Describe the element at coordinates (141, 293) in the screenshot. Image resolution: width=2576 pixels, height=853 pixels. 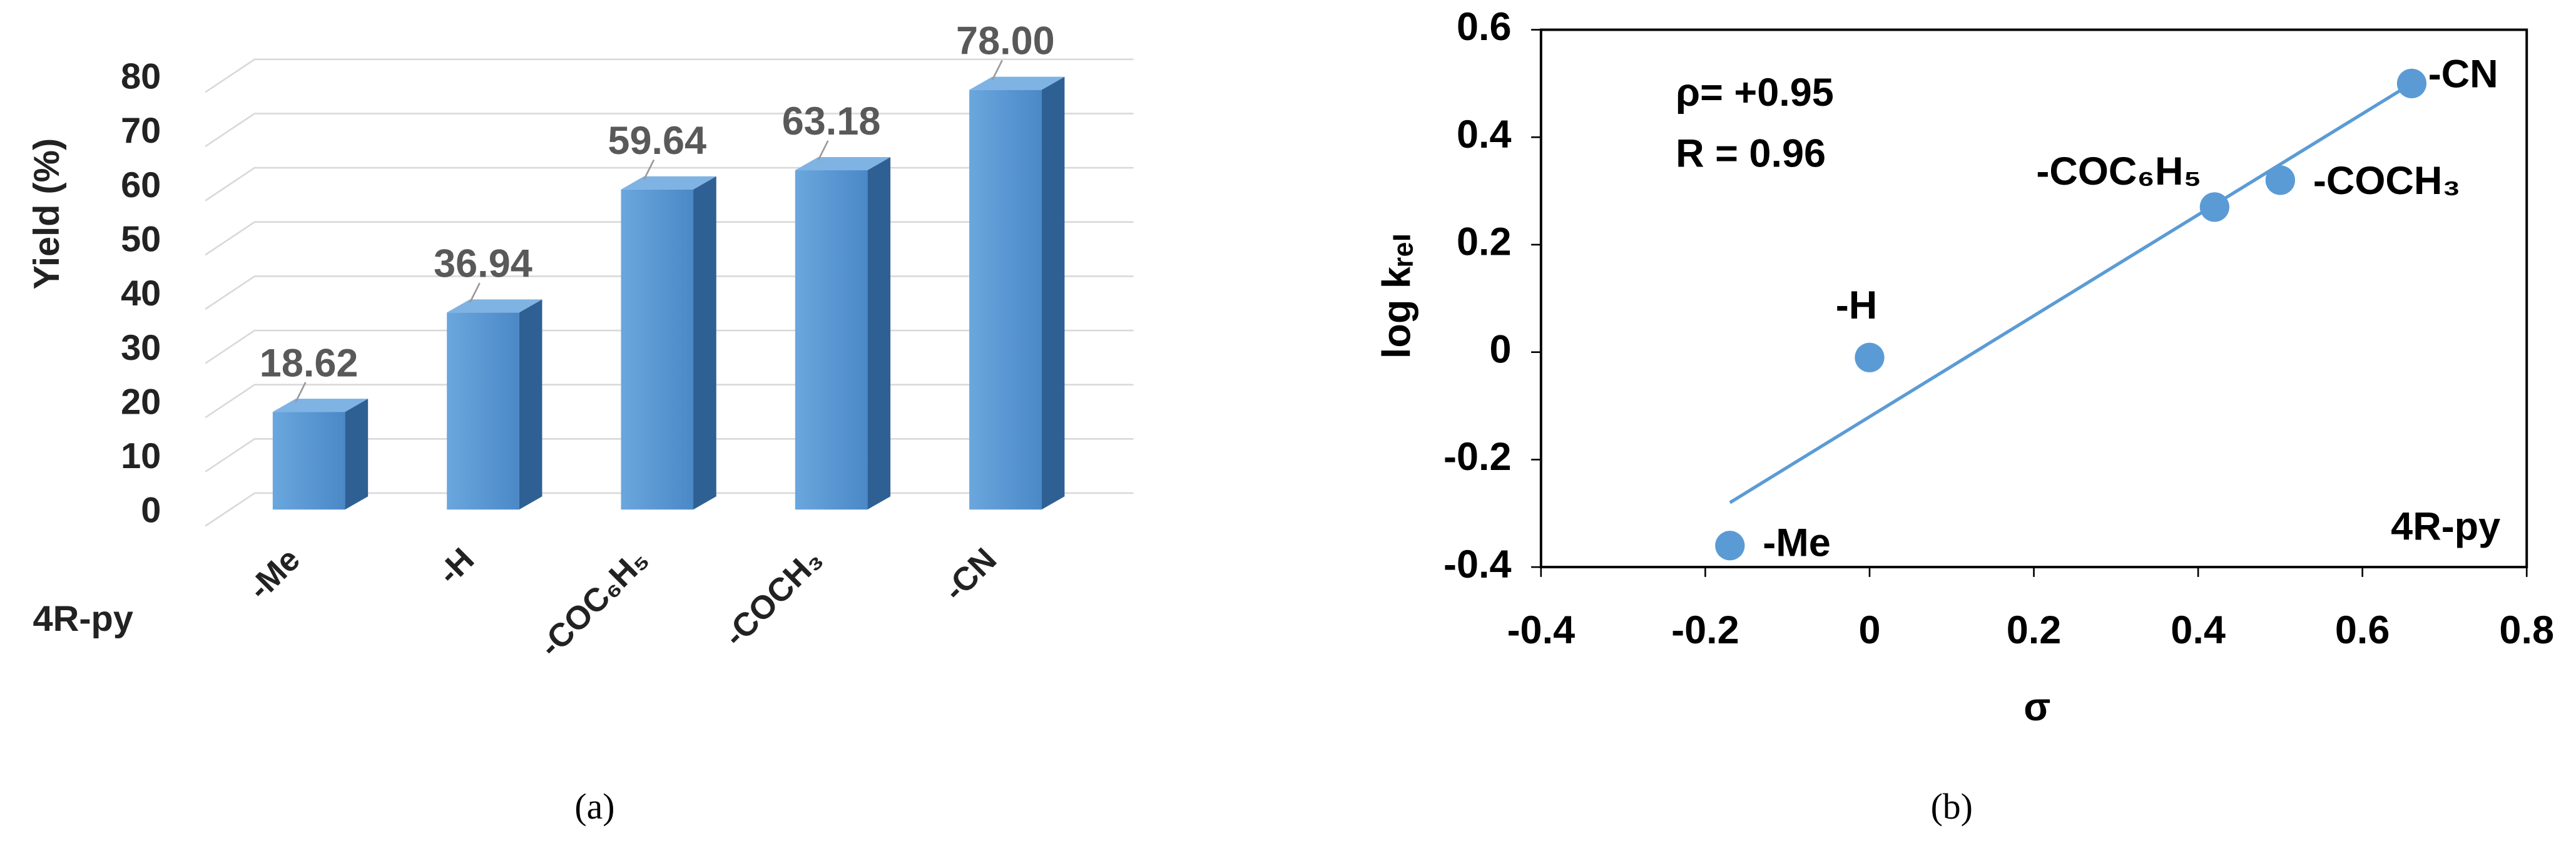
I see `y-tick-label: 40` at that location.